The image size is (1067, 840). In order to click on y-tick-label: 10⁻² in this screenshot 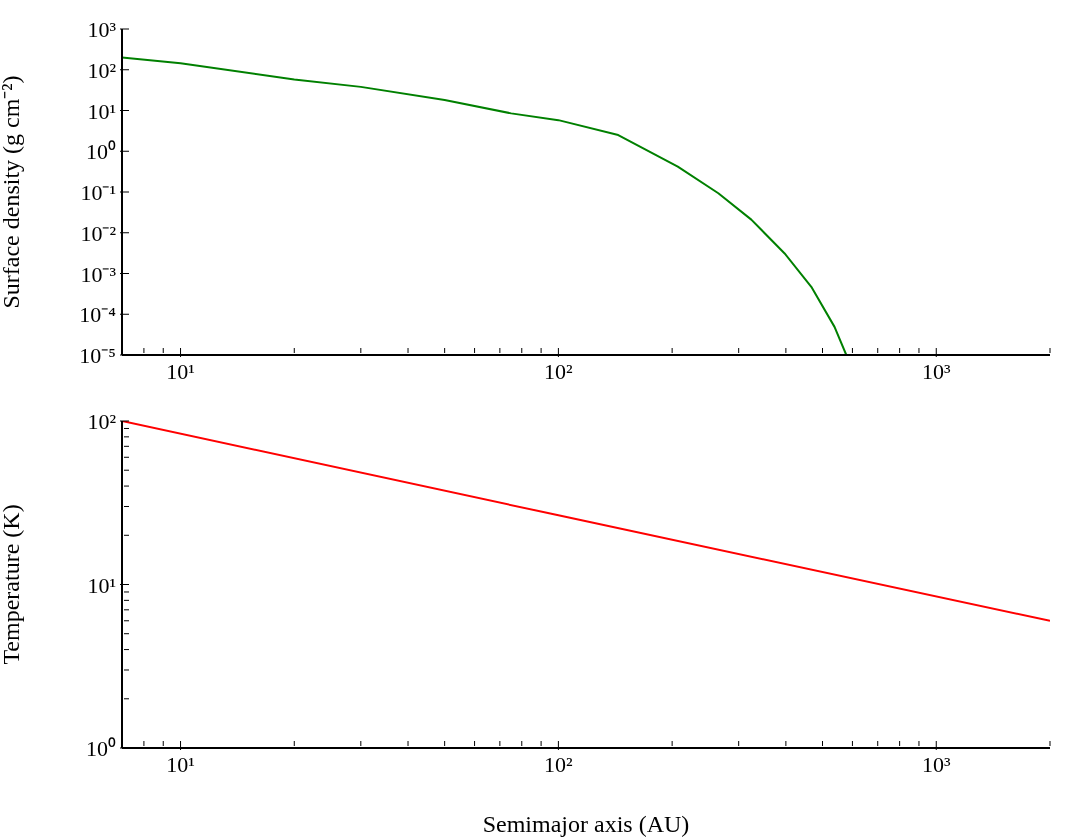, I will do `click(98, 233)`.